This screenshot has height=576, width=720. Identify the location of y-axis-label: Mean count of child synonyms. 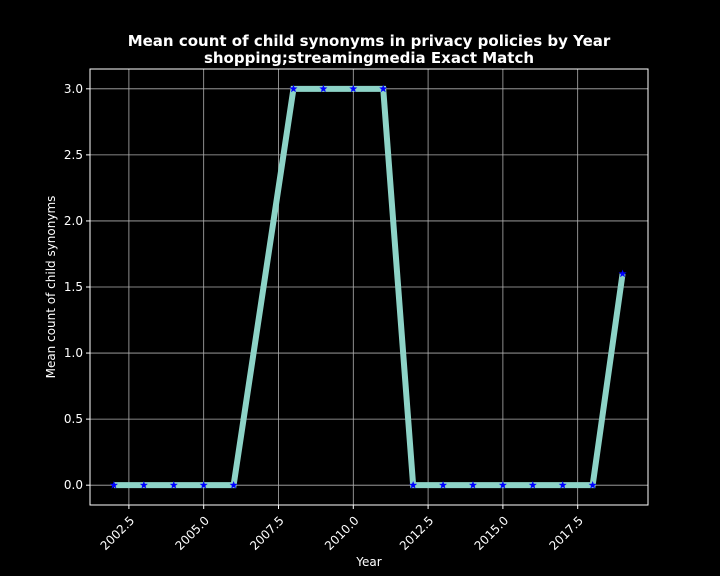
(51, 287).